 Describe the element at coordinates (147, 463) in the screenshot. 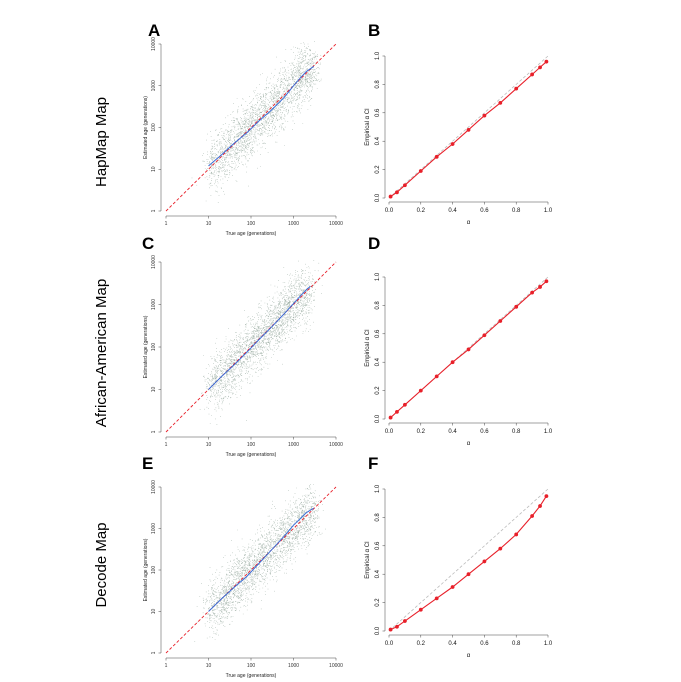

I see `panel-letter-e: E` at that location.